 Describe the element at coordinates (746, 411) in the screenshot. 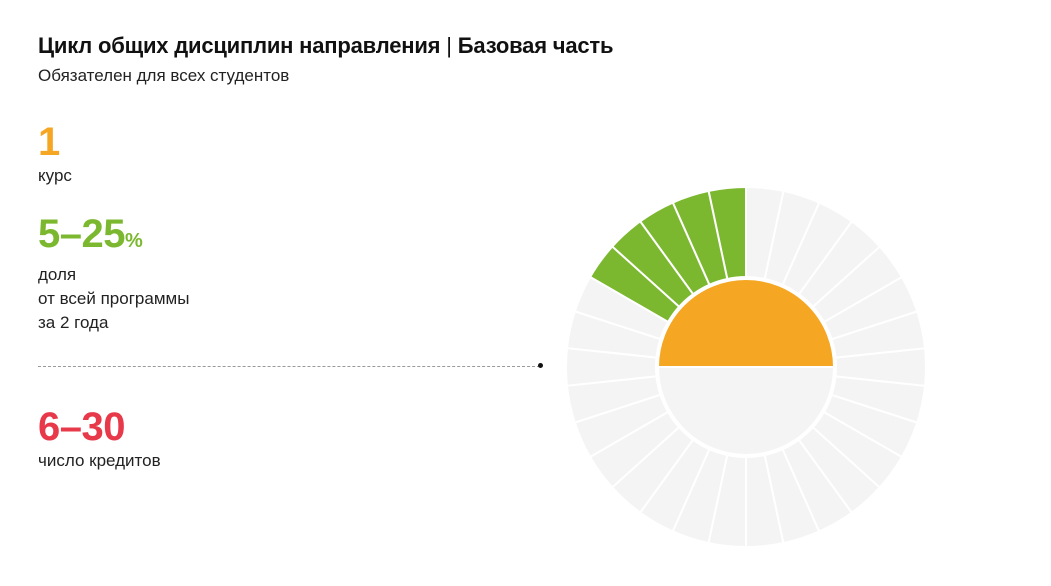

I see `inner-half-empty` at that location.